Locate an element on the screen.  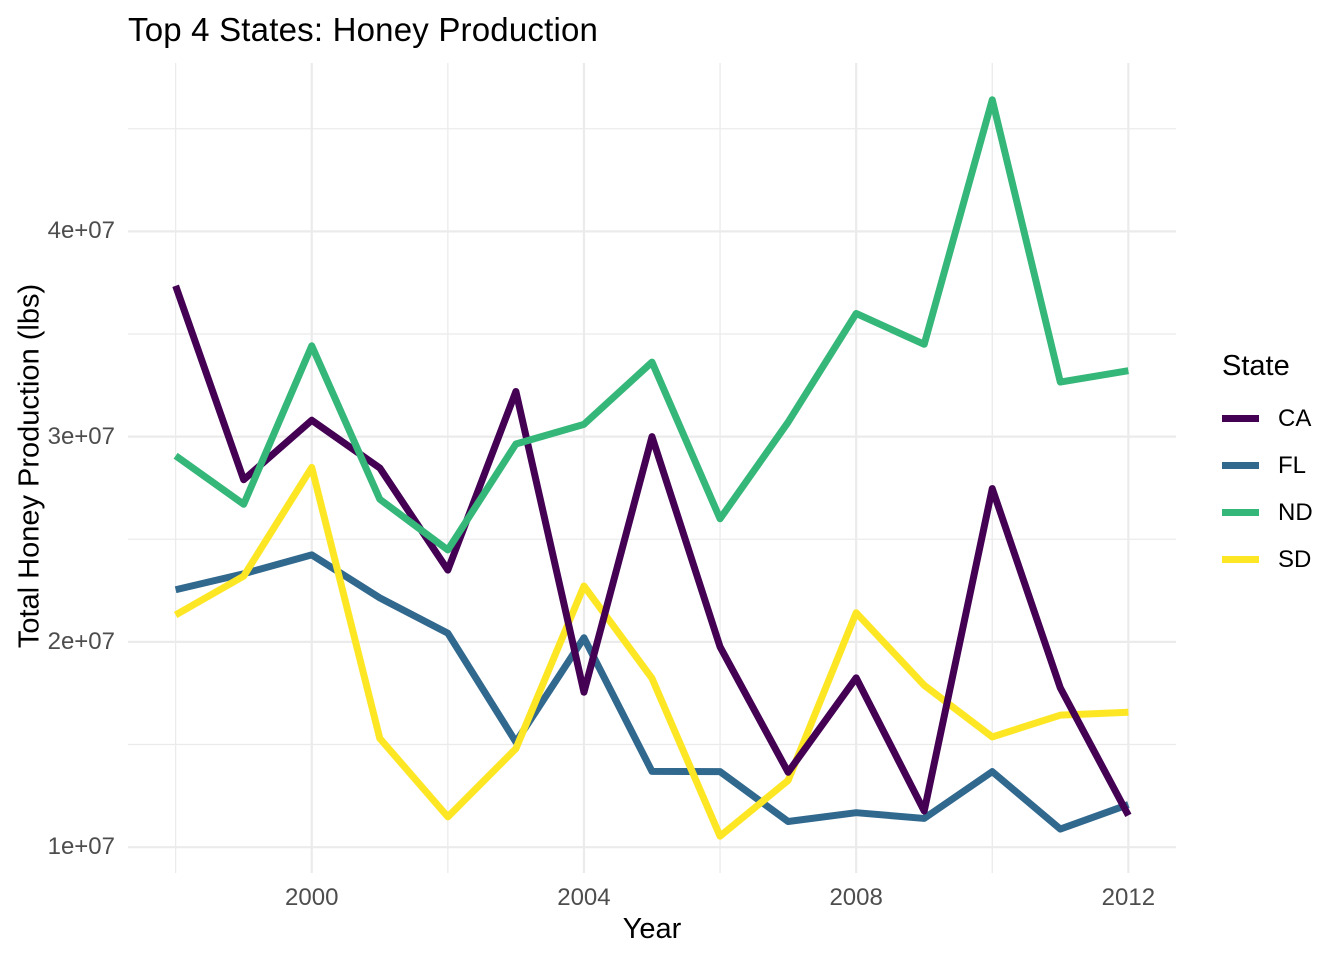
legend-swatch-SD is located at coordinates (1240, 559).